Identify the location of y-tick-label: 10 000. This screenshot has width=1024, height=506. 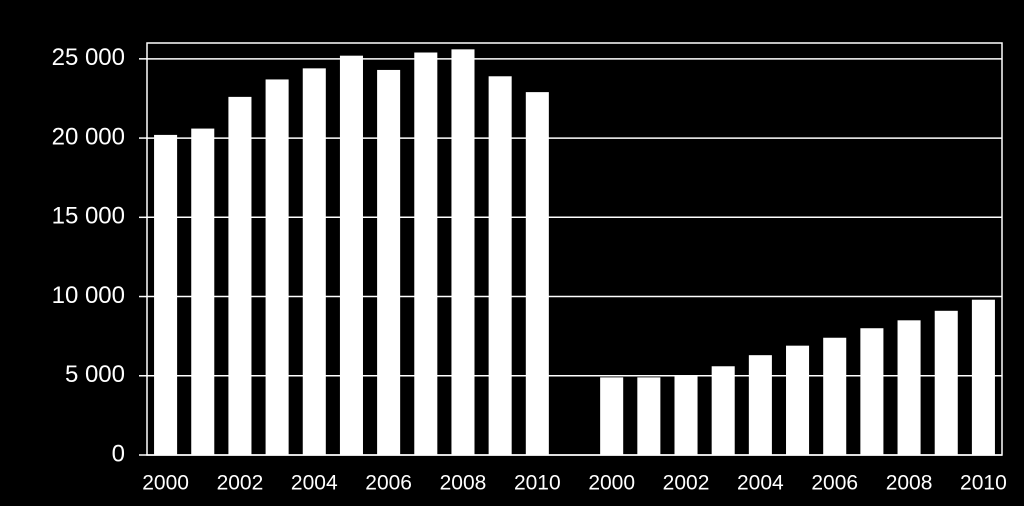
(88, 295).